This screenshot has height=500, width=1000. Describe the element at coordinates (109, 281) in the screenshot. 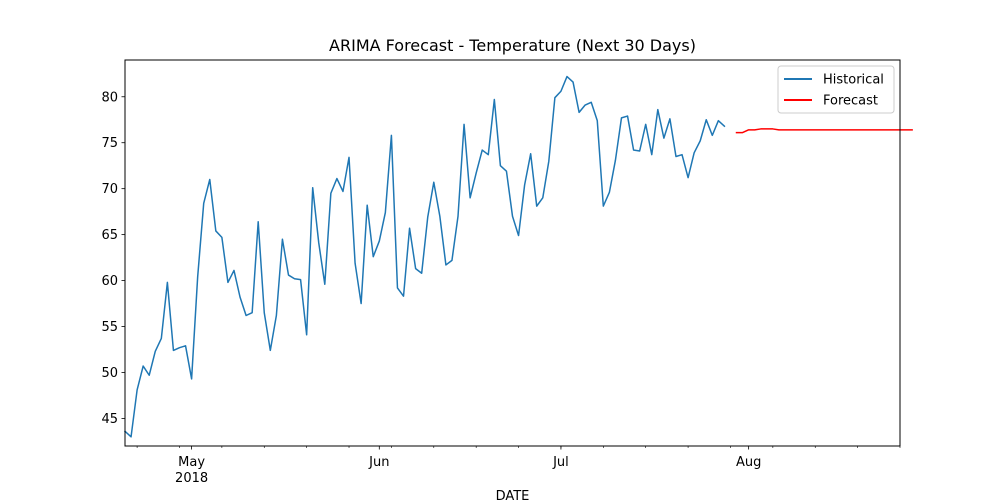

I see `y-tick-label: 60` at that location.